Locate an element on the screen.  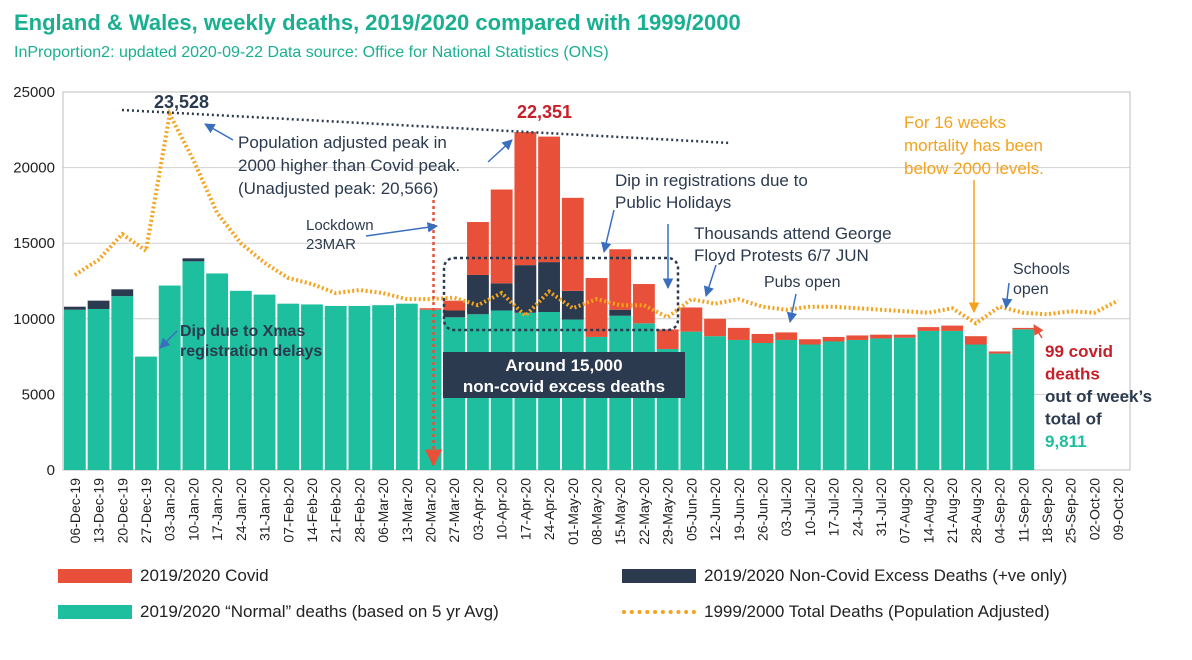
x-tick-label: 06-Mar-20 is located at coordinates (383, 510).